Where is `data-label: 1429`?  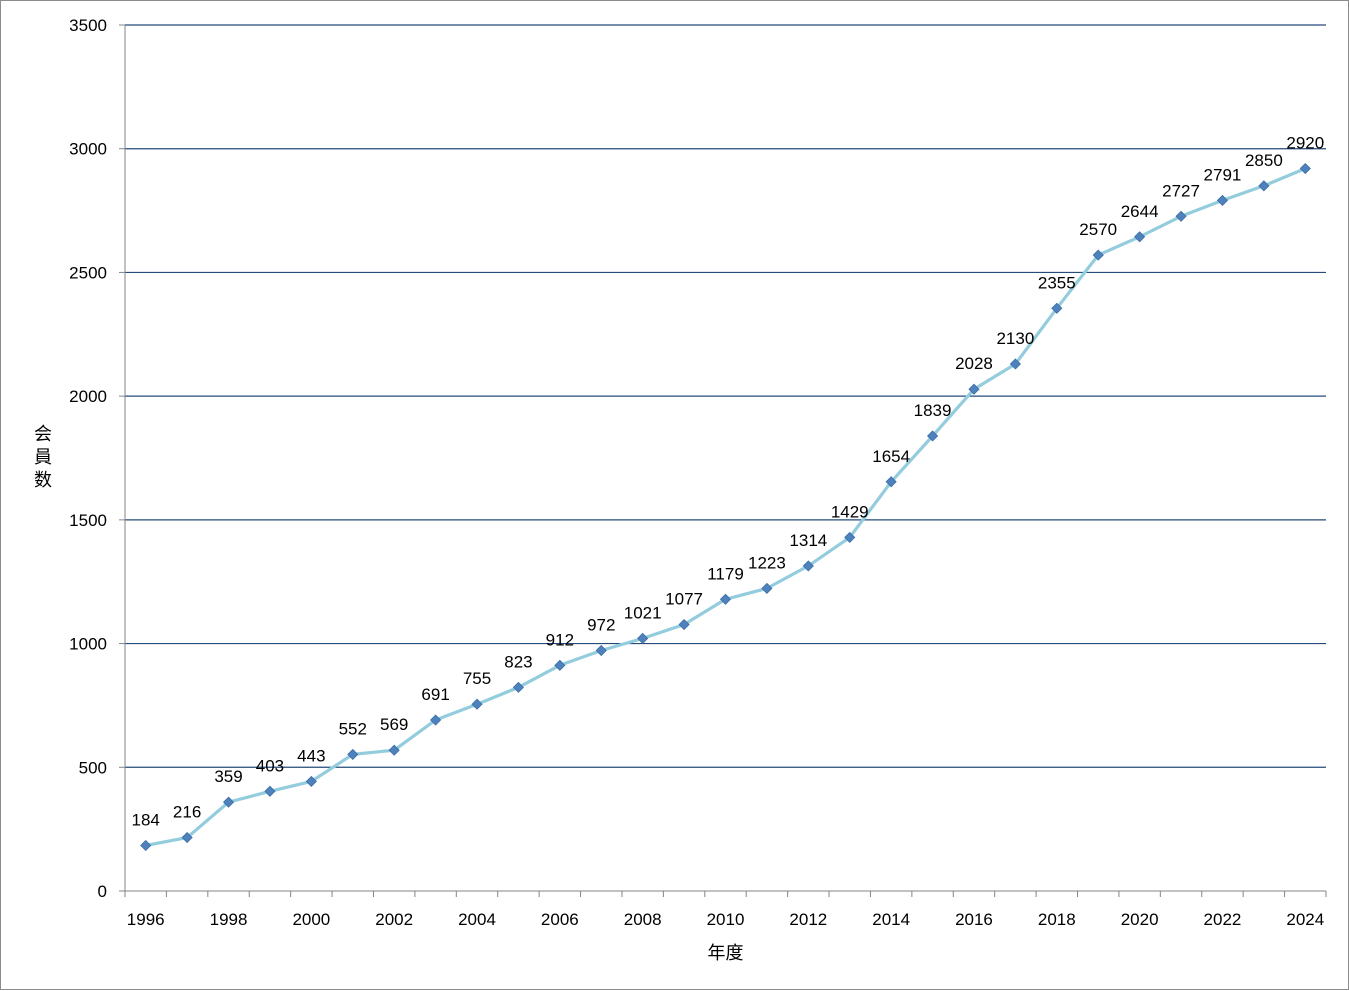 data-label: 1429 is located at coordinates (850, 511).